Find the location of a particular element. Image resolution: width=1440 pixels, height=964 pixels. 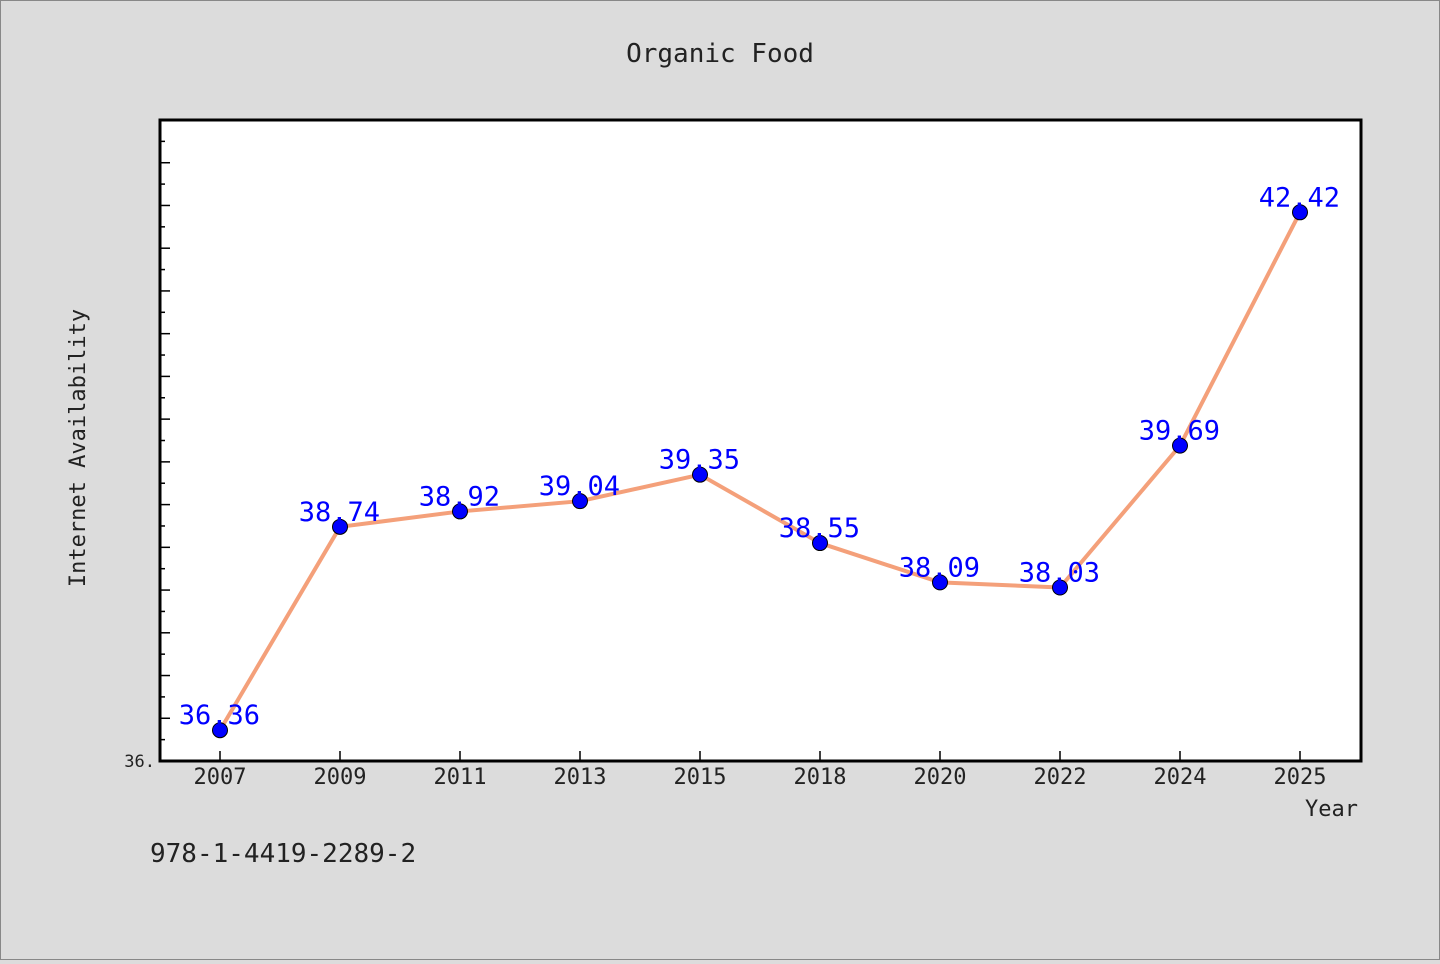

data-label: 38.03 is located at coordinates (1059, 573).